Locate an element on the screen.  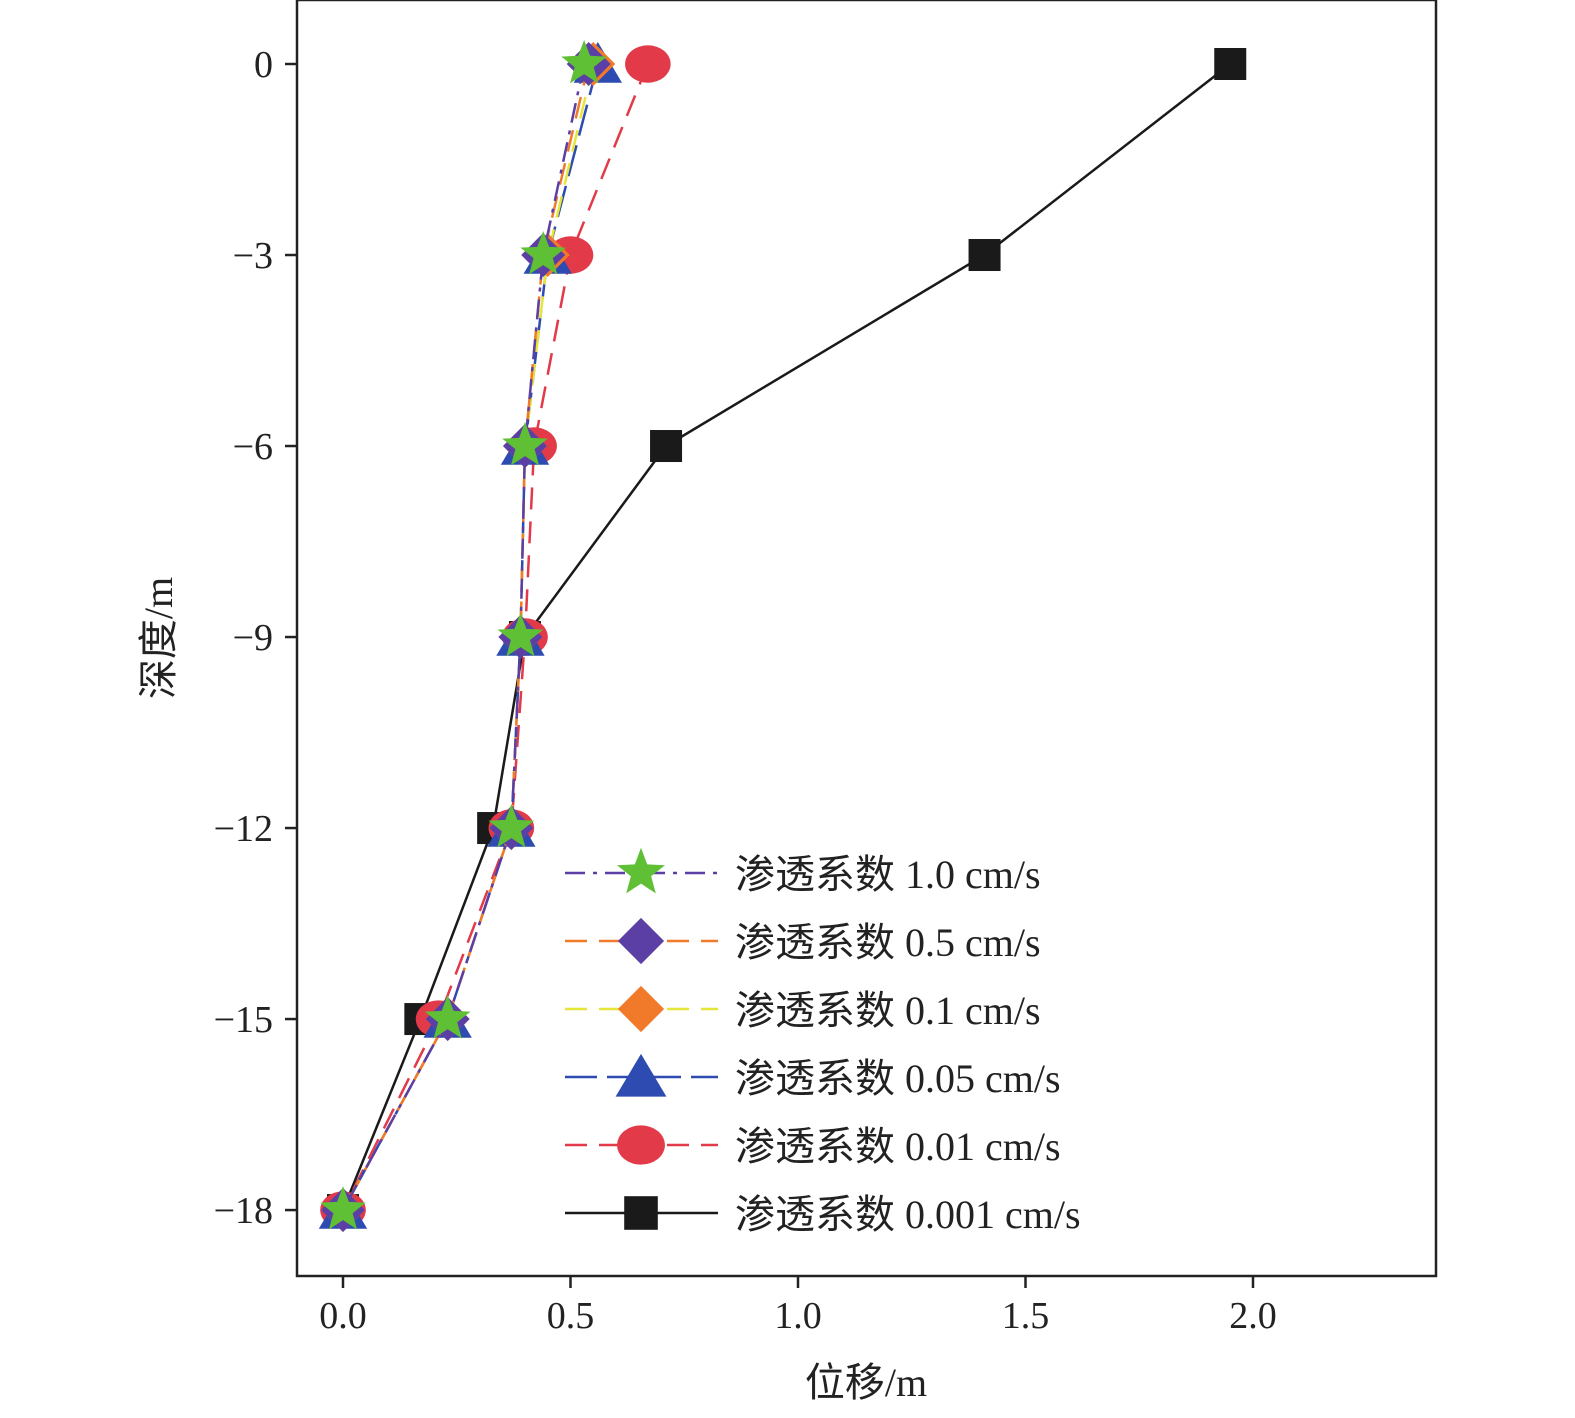
x-tick-label-2: 1.0 is located at coordinates (798, 1316).